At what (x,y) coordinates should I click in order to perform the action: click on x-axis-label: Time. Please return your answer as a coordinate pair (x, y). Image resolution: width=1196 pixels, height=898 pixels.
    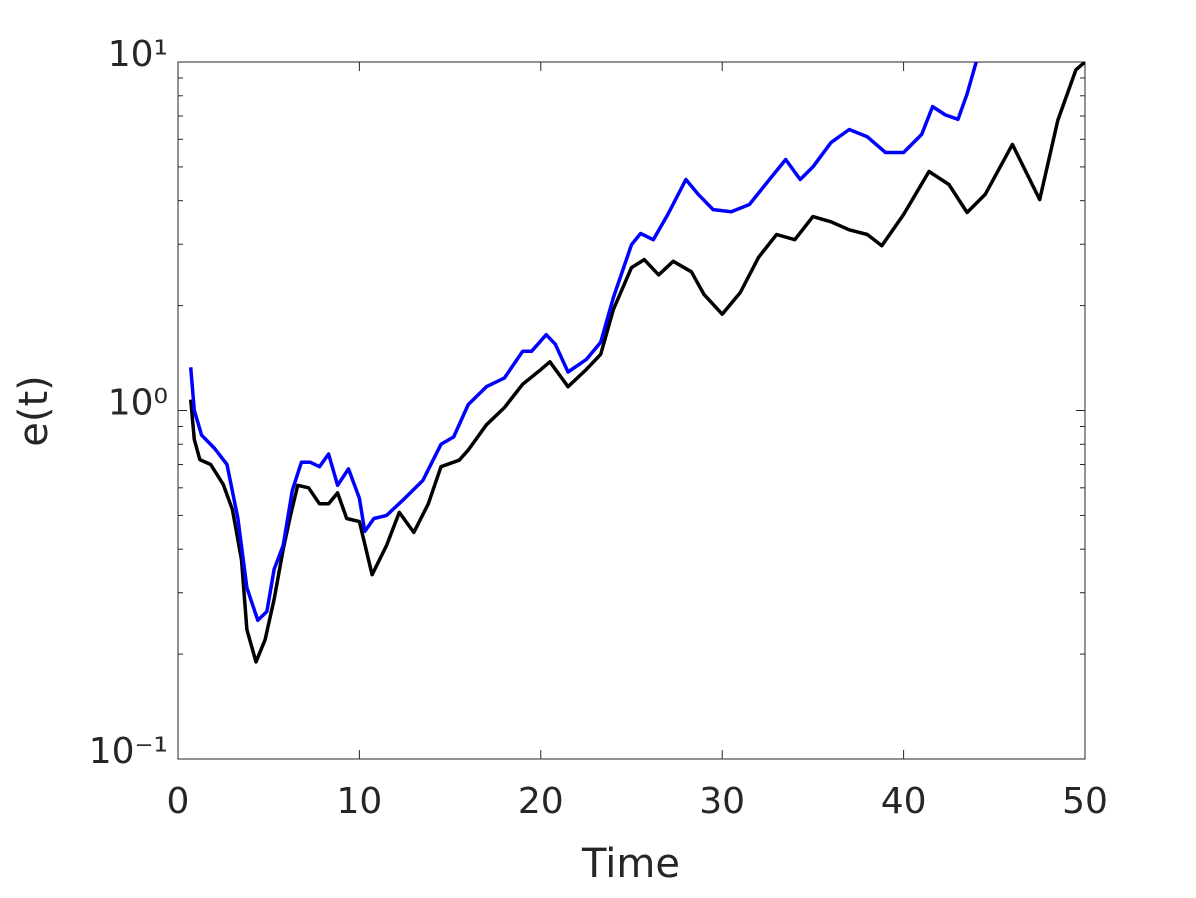
    Looking at the image, I should click on (630, 864).